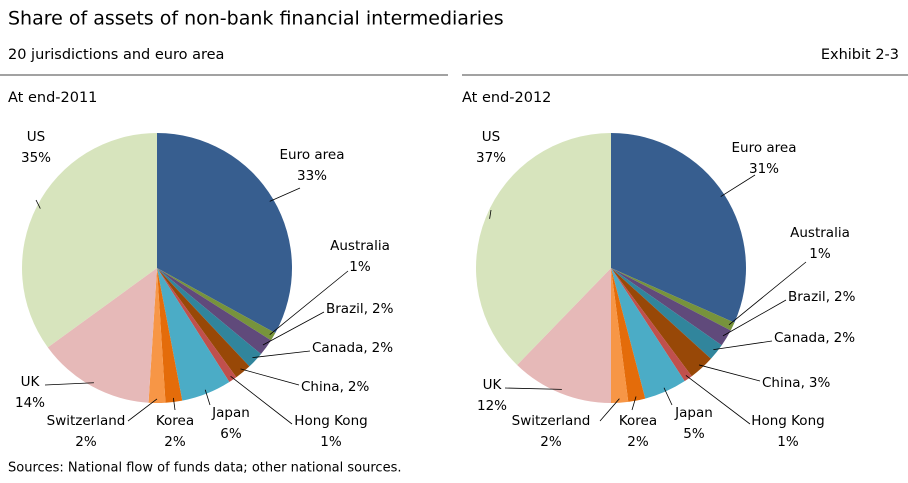 The image size is (908, 483). What do you see at coordinates (860, 55) in the screenshot?
I see `exhibit: Exhibit 2-3` at bounding box center [860, 55].